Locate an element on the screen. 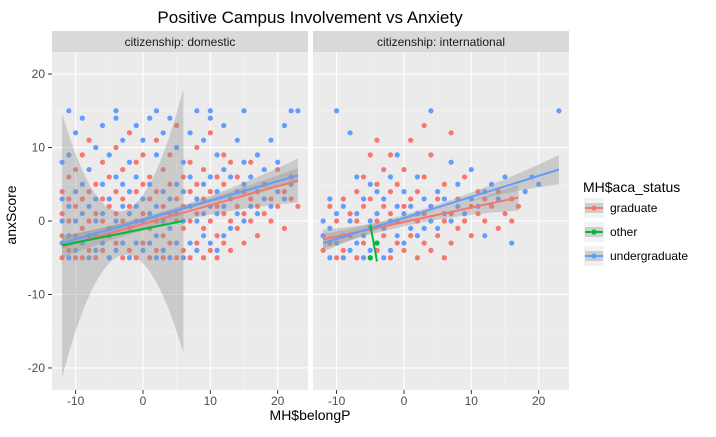 The width and height of the screenshot is (716, 437). legend-keys: graduate other undergraduate is located at coordinates (636, 232).